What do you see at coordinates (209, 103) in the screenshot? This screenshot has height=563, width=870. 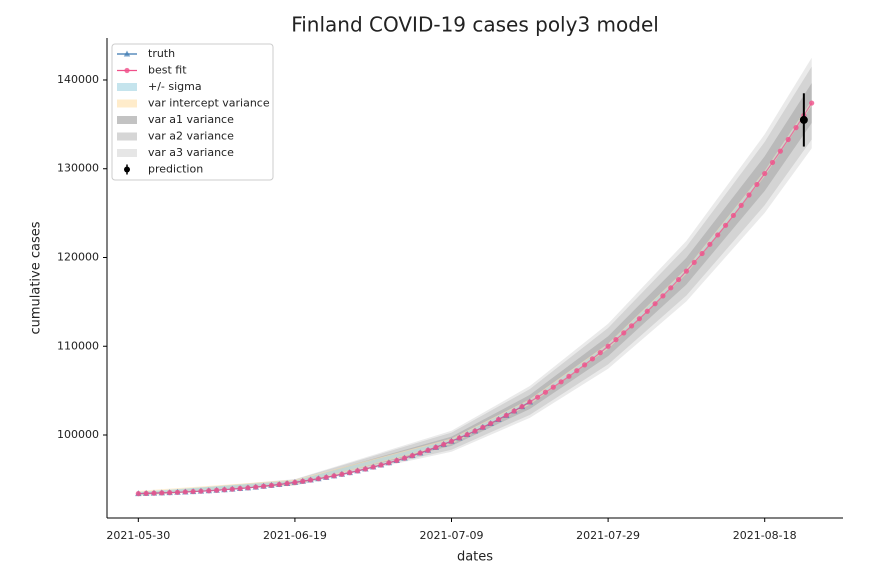 I see `legend-label: var intercept variance` at bounding box center [209, 103].